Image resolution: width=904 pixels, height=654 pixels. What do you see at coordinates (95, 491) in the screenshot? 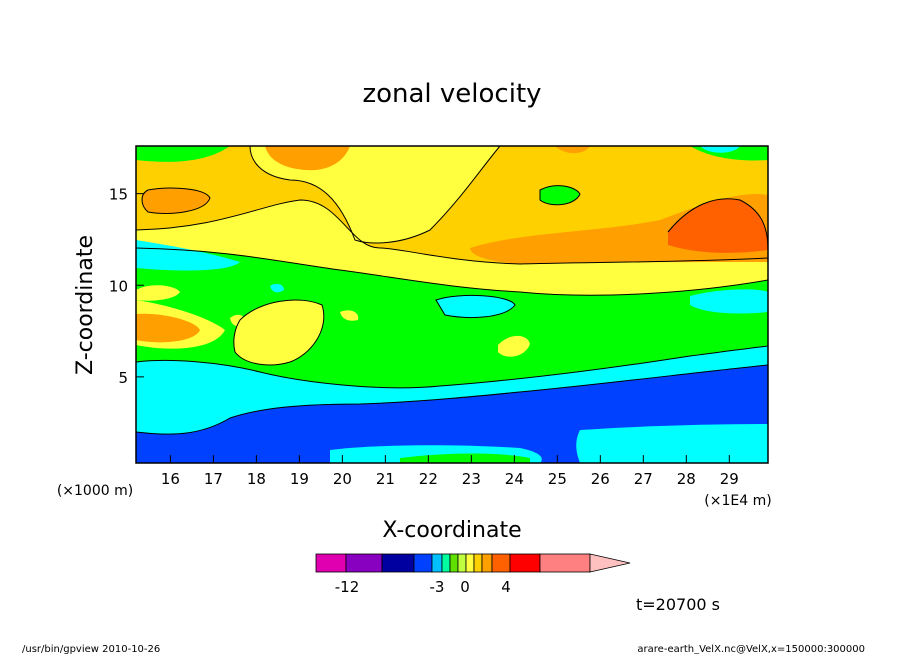
I see `x-unit-left: (×1000 m)` at bounding box center [95, 491].